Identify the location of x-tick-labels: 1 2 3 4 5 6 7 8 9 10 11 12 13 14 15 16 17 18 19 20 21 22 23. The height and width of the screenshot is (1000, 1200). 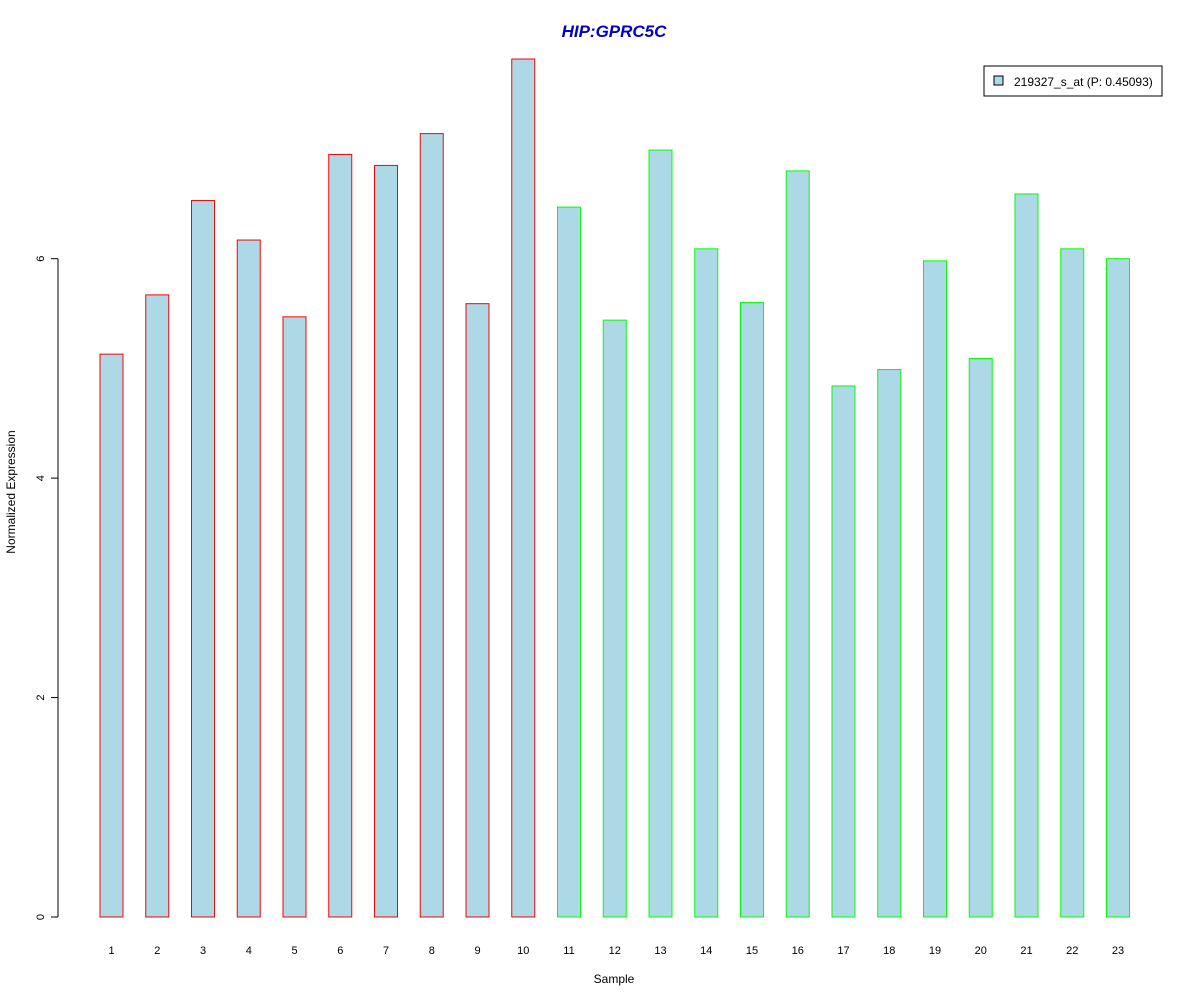
(616, 951).